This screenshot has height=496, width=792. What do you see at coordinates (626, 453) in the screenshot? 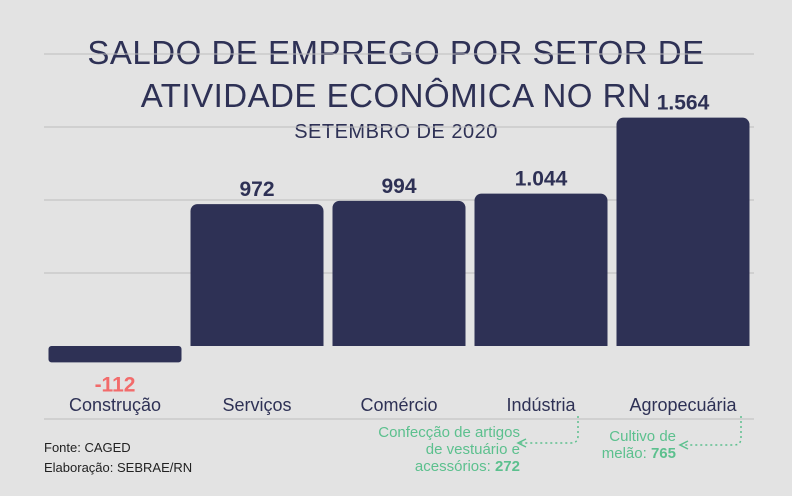
I see `annotation-agropecuaria-line2: melão:` at bounding box center [626, 453].